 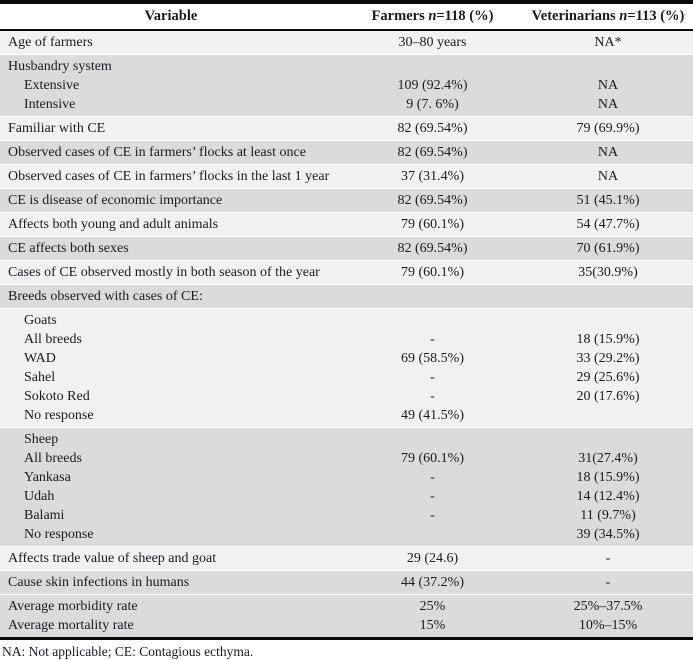 What do you see at coordinates (47, 477) in the screenshot?
I see `cell-variable: Yankasa` at bounding box center [47, 477].